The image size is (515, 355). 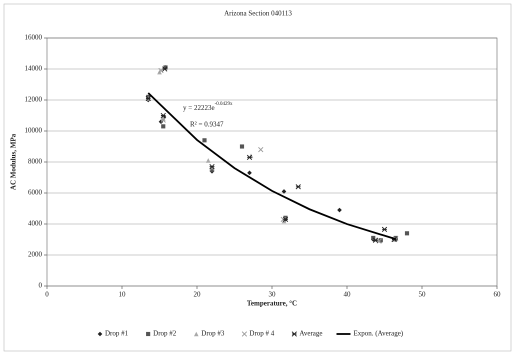 I want to click on y-tick-label: 2000, so click(x=35, y=255).